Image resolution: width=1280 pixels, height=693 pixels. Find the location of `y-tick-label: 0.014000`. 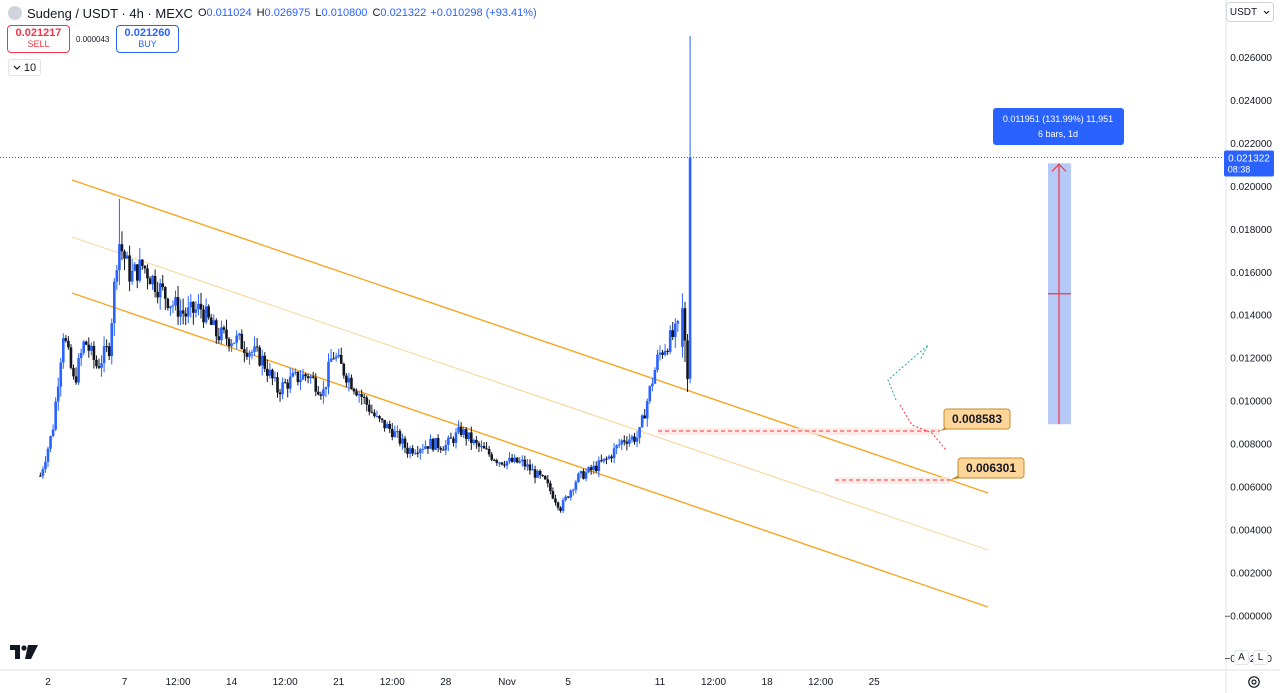

y-tick-label: 0.014000 is located at coordinates (1251, 316).